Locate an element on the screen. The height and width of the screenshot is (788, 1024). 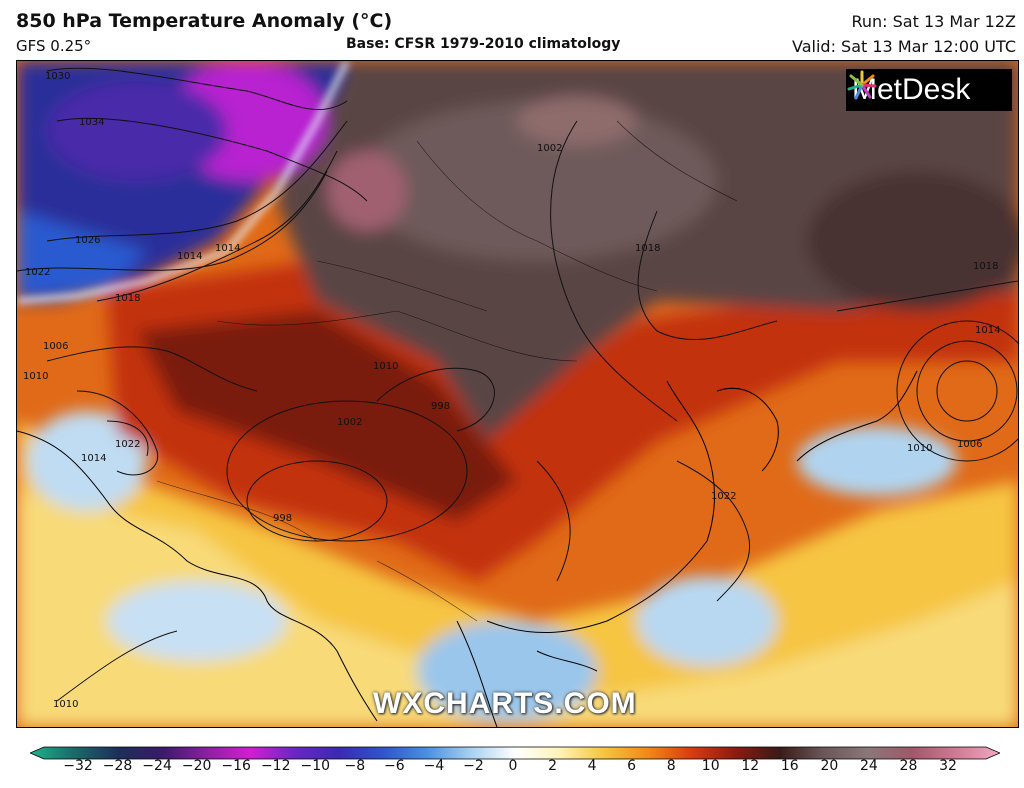
isobar-1014-low is located at coordinates (967, 391).